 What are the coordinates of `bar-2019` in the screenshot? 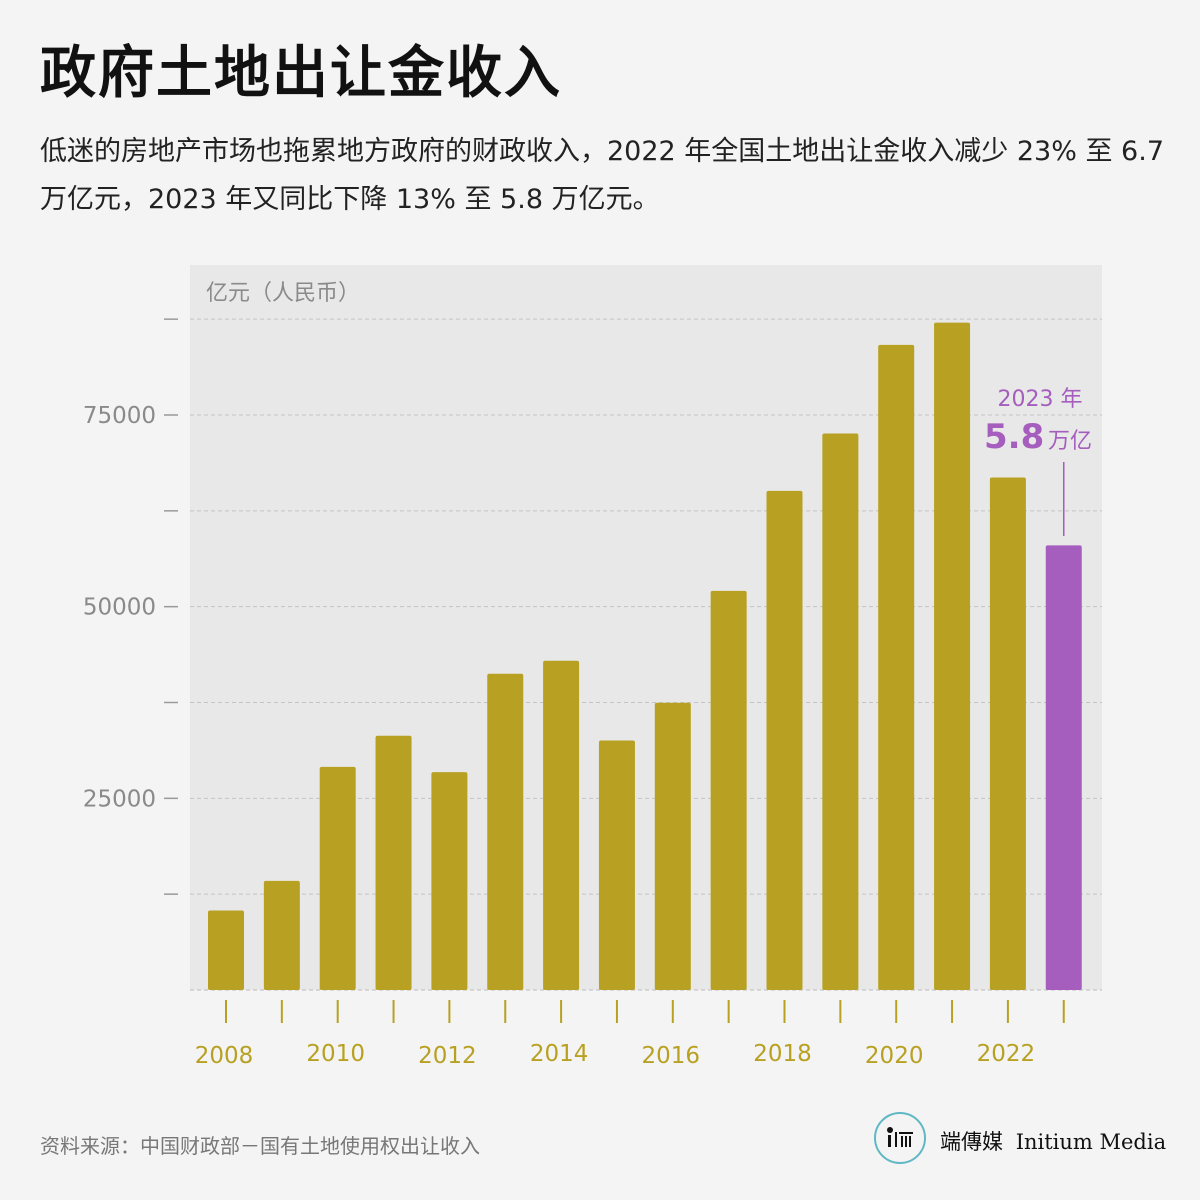 It's located at (840, 711).